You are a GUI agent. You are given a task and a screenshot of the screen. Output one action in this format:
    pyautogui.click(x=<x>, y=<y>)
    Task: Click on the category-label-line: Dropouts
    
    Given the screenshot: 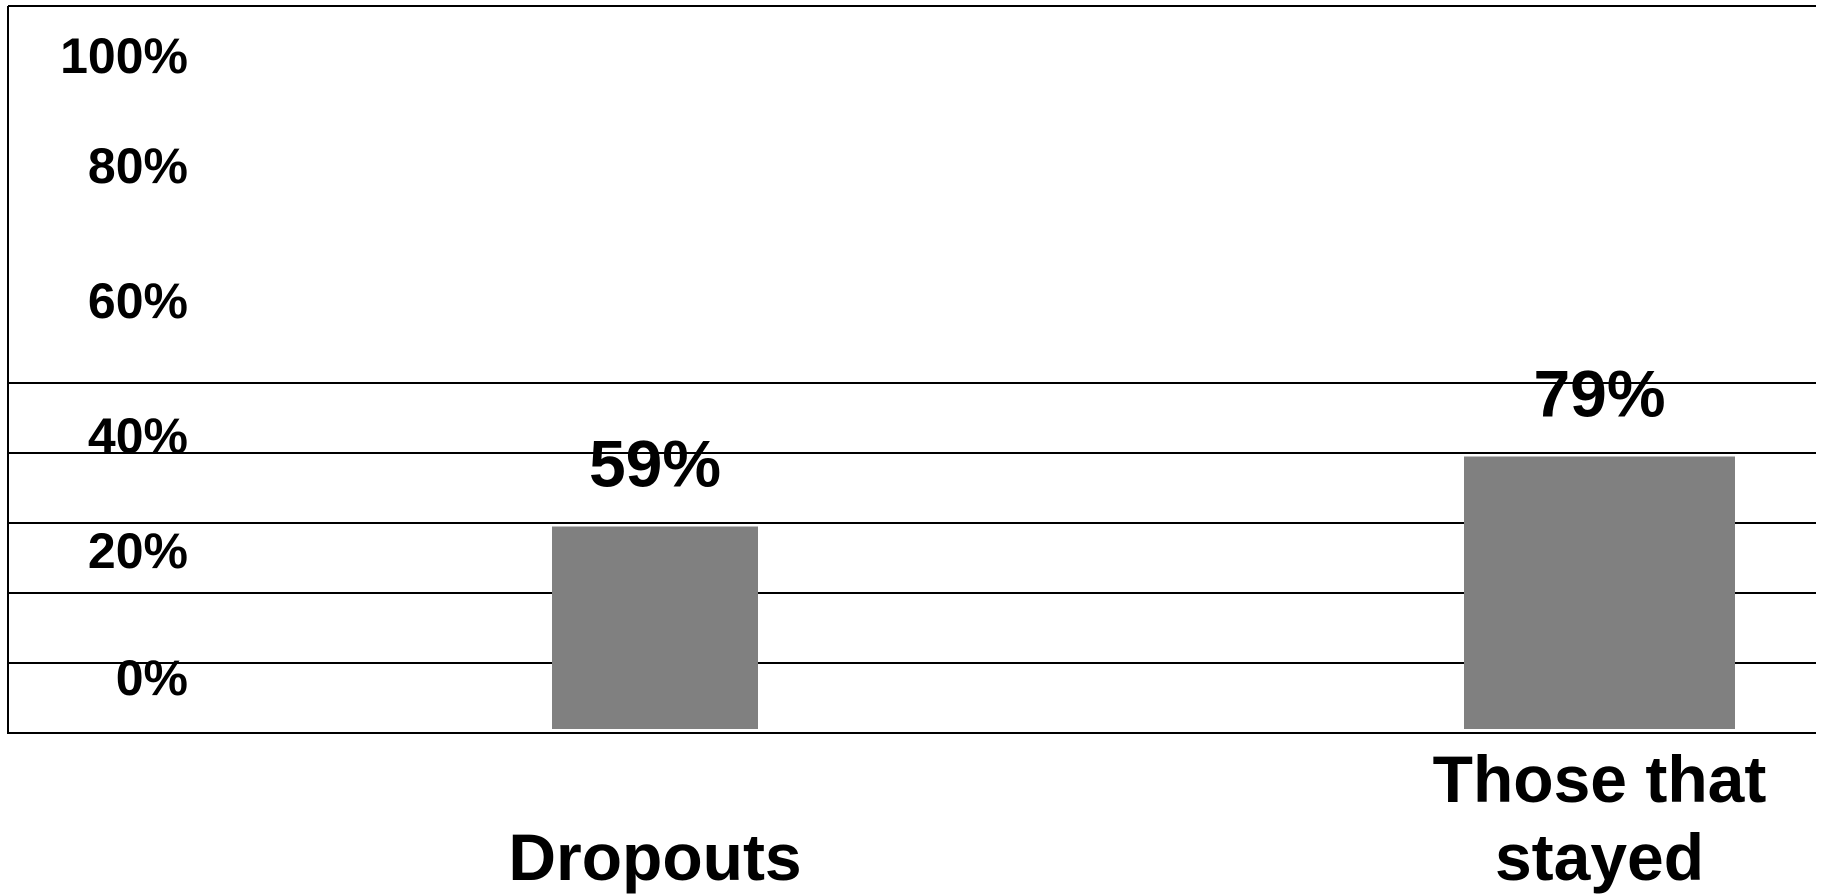 What is the action you would take?
    pyautogui.click(x=654, y=857)
    